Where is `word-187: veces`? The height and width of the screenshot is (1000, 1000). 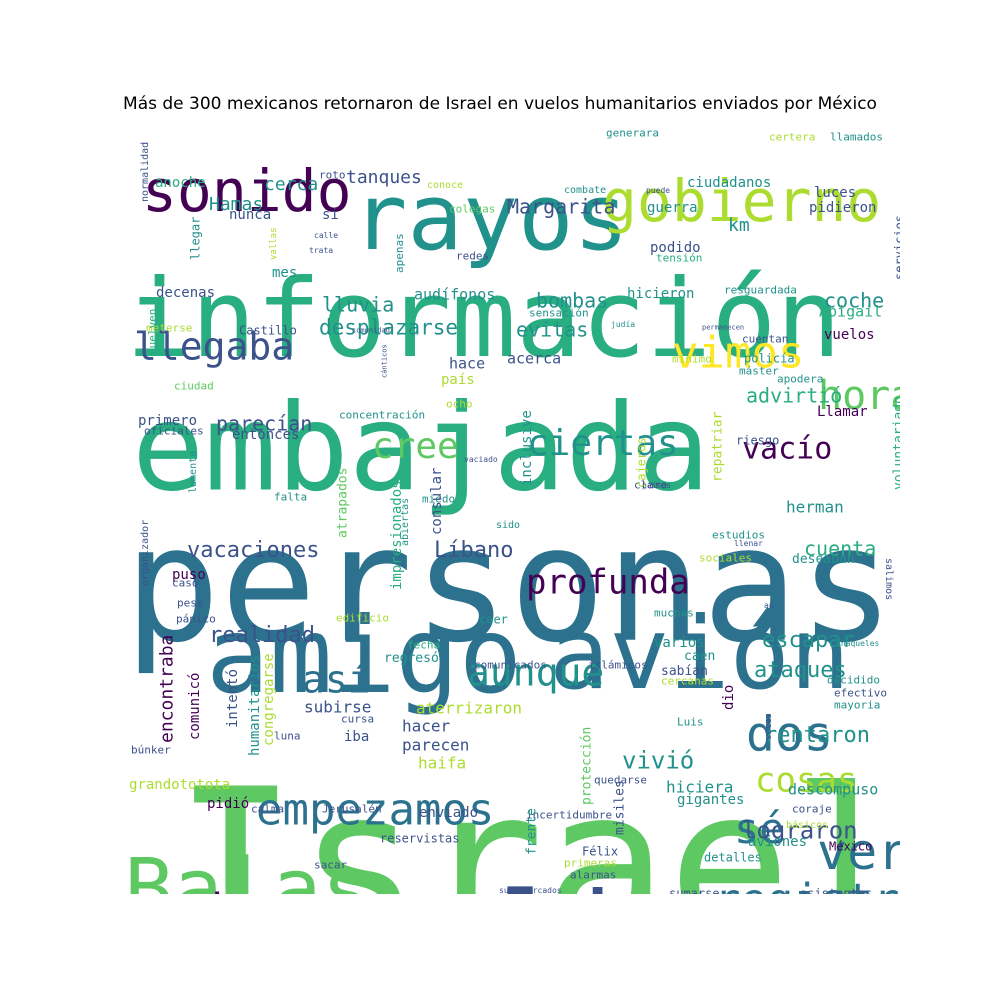
word-187: veces is located at coordinates (769, 726).